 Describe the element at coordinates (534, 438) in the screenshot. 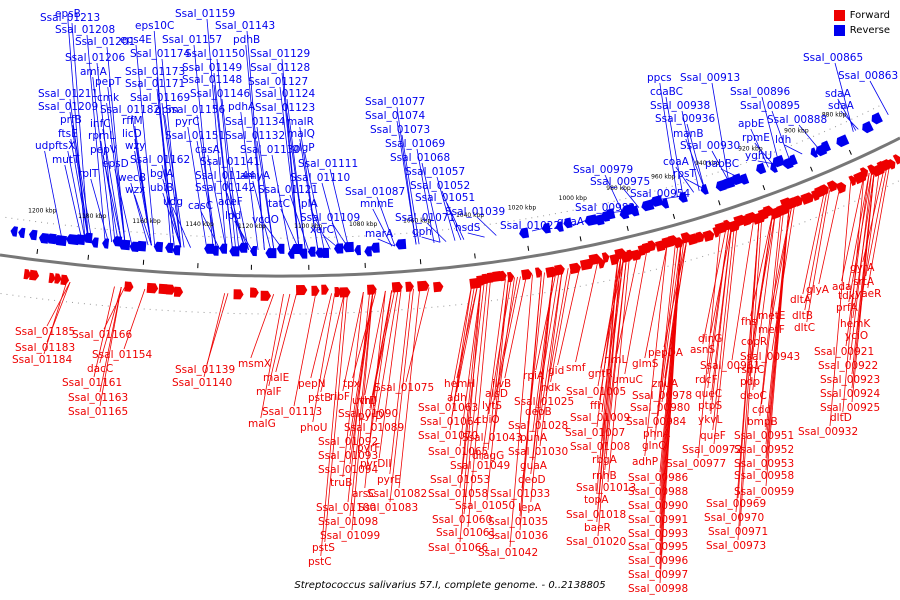

I see `forward-gene-label: punA` at that location.